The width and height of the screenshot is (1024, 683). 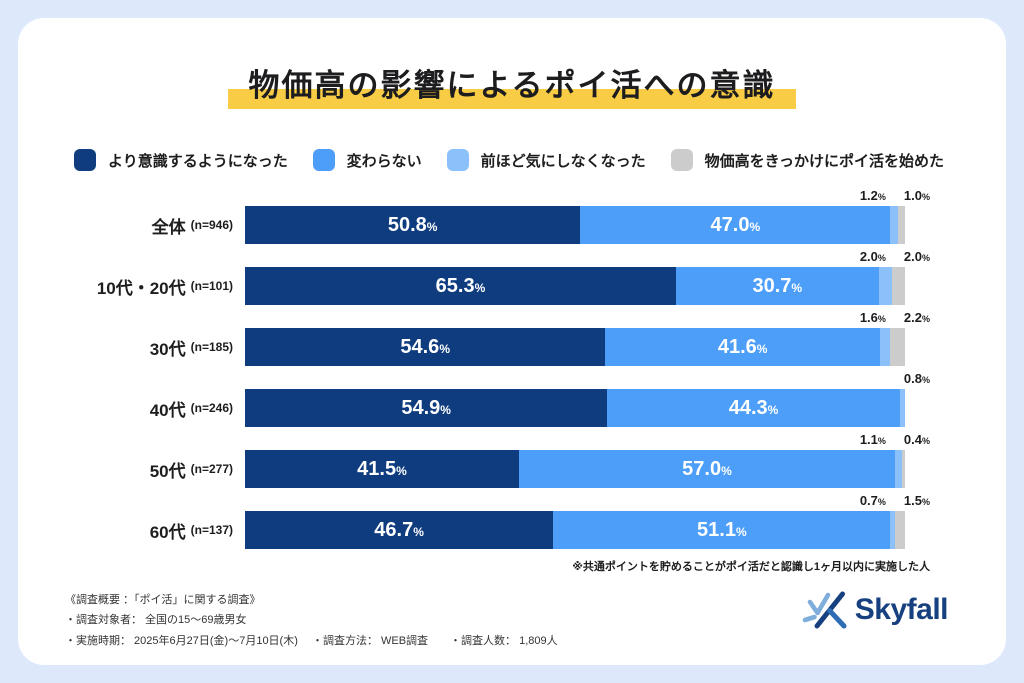 I want to click on row-sample-size: (n=101), so click(x=211, y=286).